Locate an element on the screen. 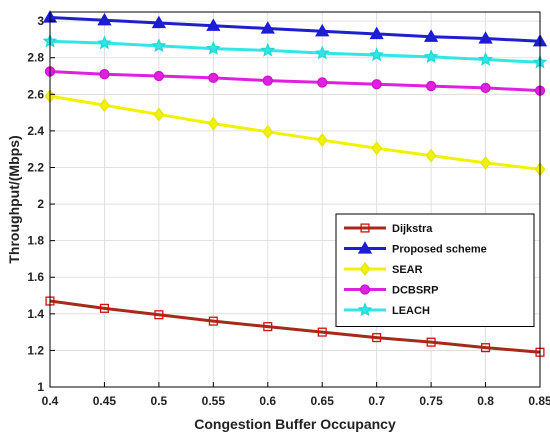 The image size is (550, 440). legend-item: Proposed scheme is located at coordinates (415, 248).